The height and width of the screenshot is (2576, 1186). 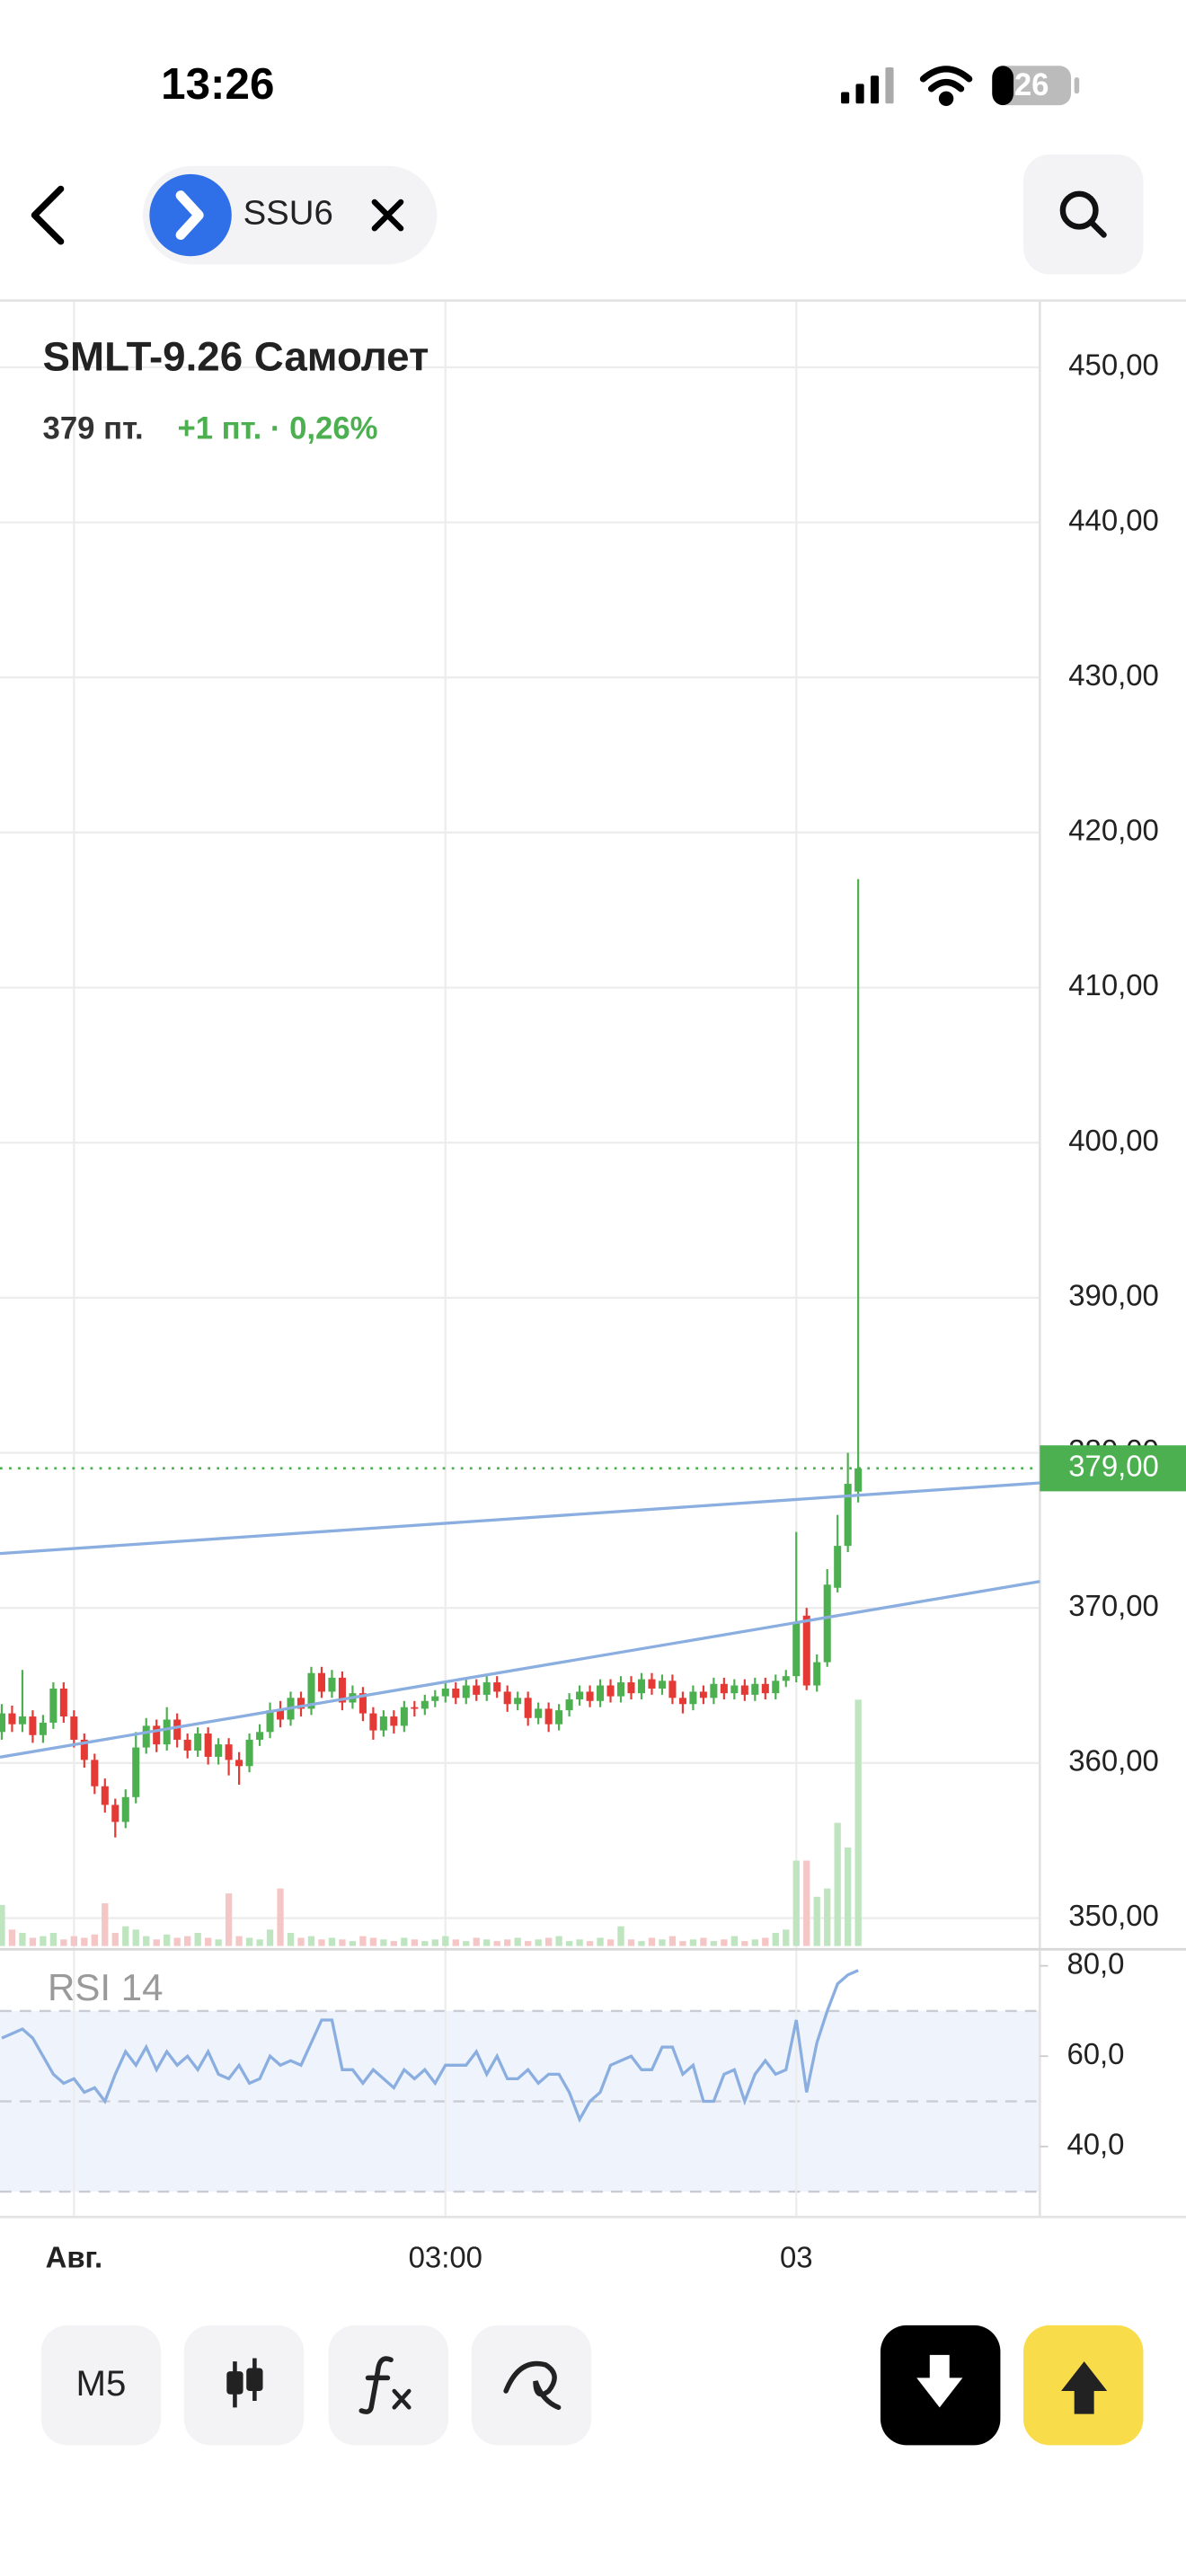 What do you see at coordinates (93, 428) in the screenshot?
I see `last-price: 379 пт.` at bounding box center [93, 428].